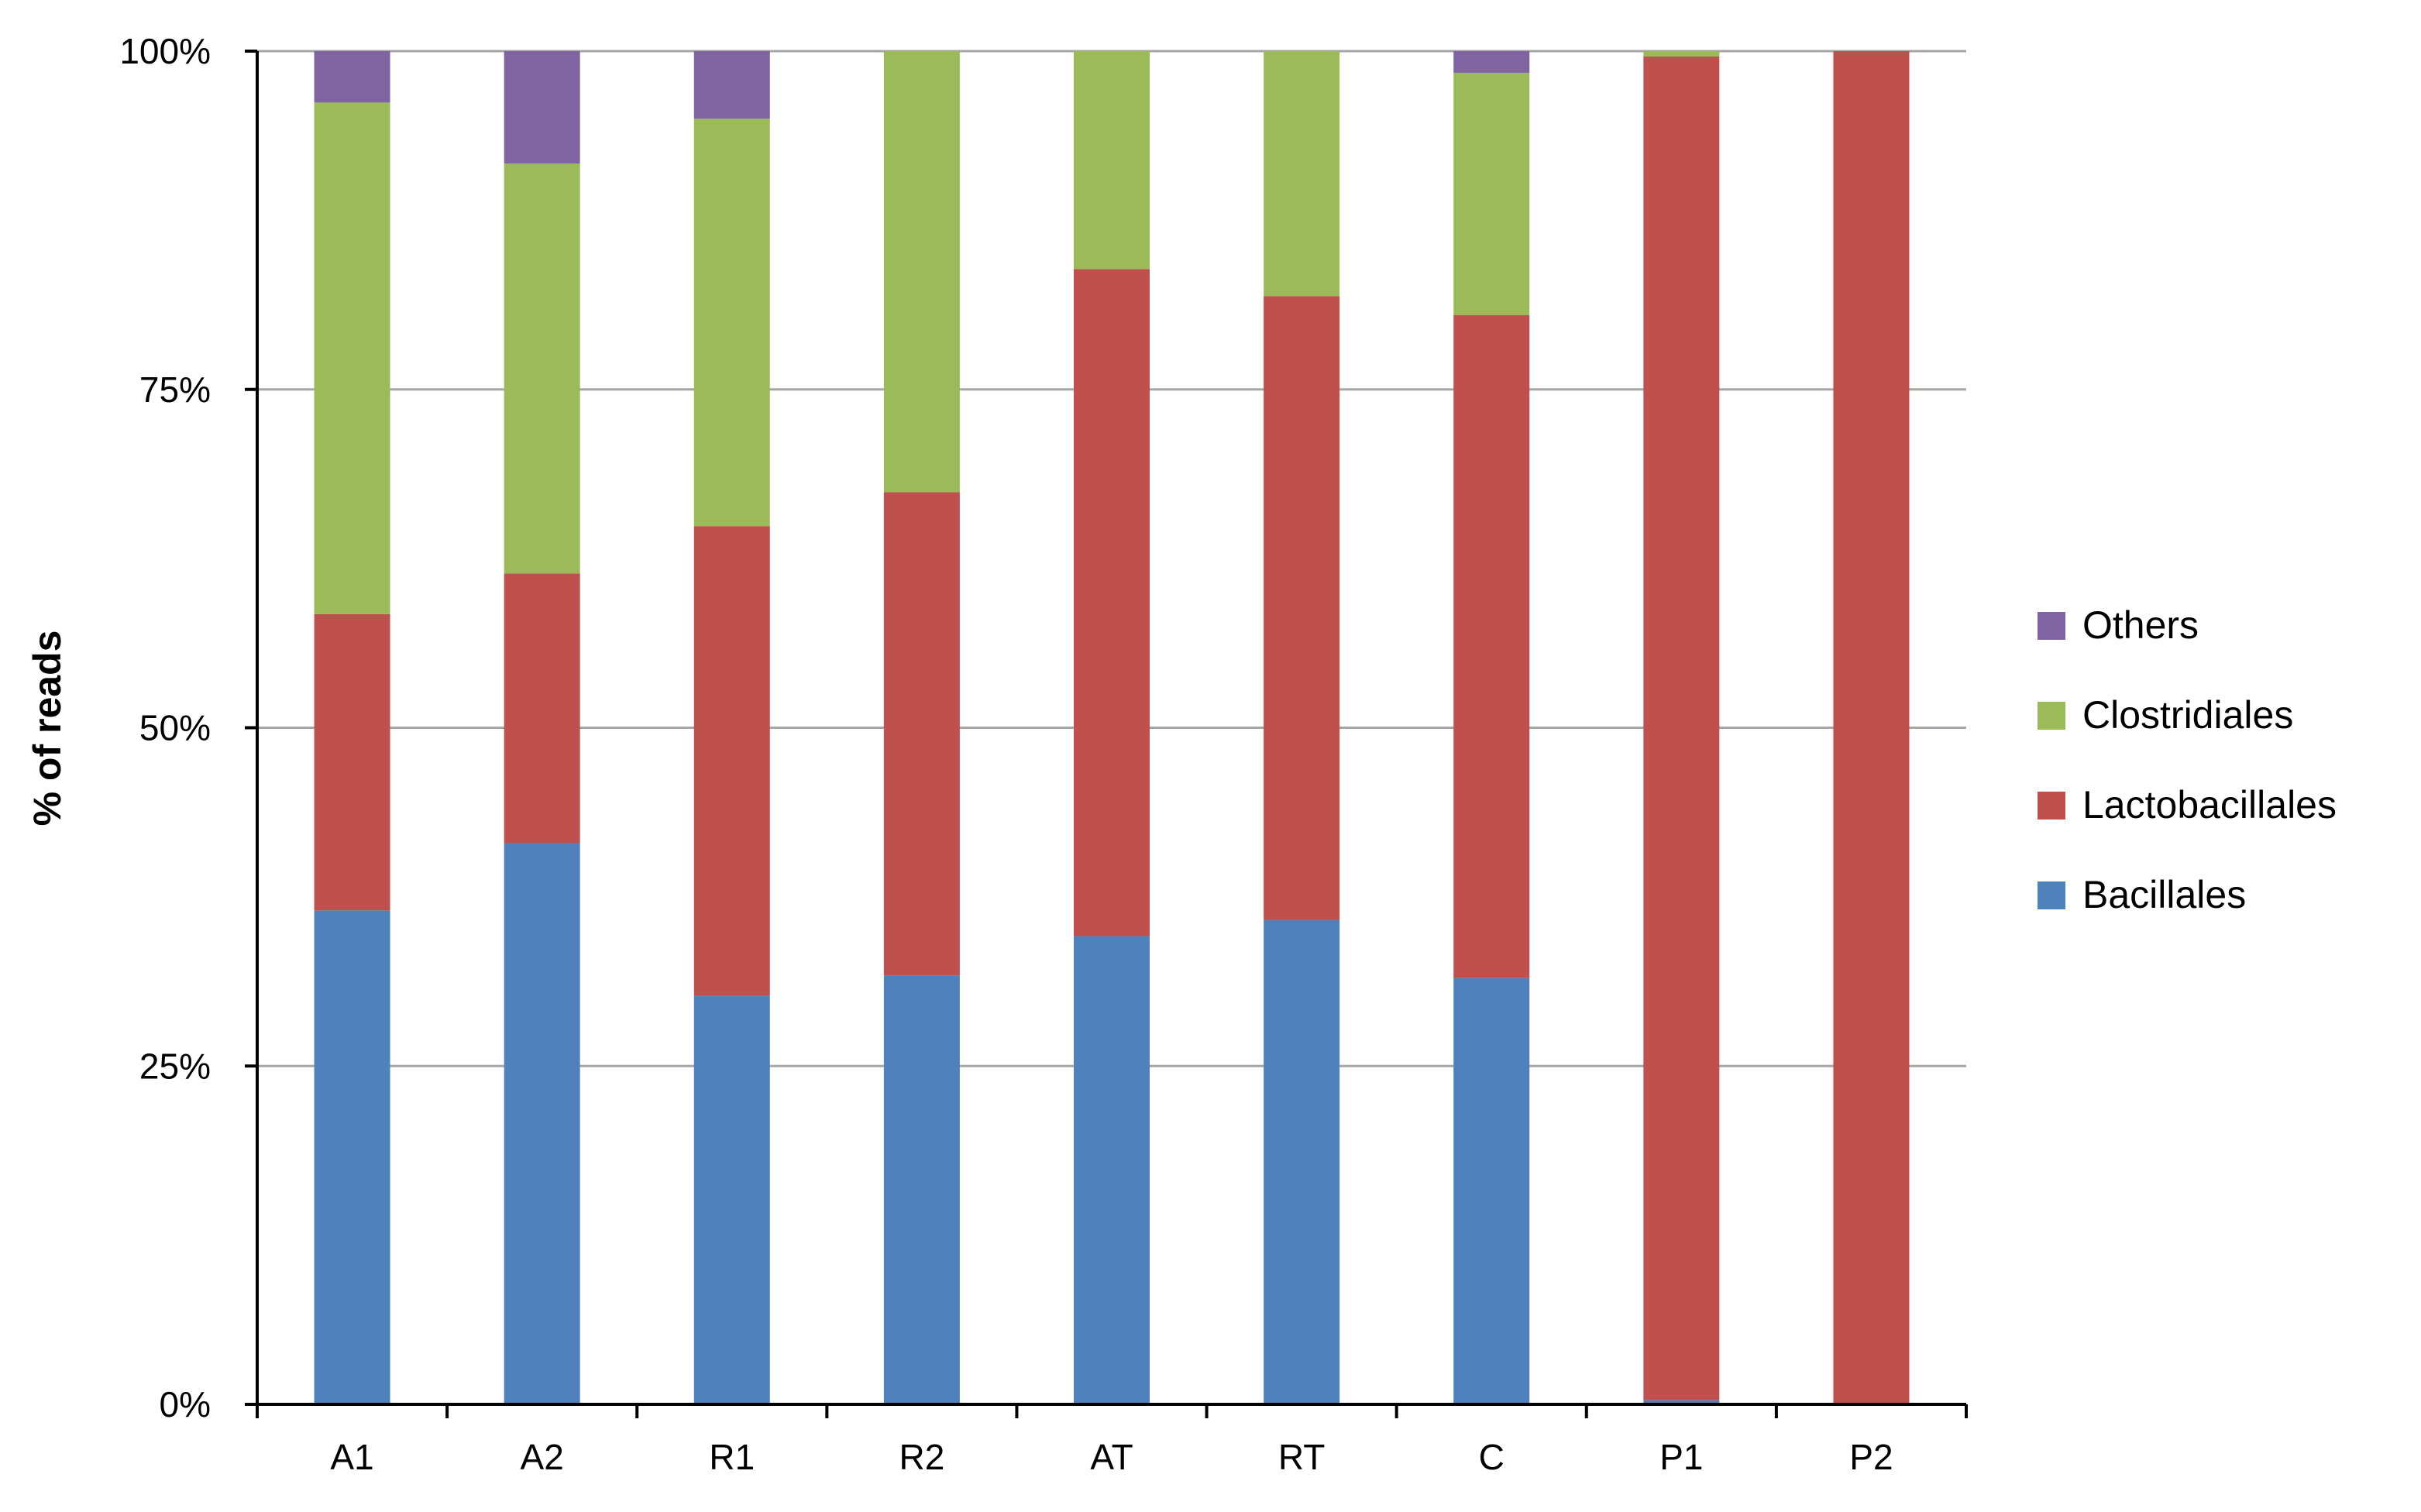 The width and height of the screenshot is (2421, 1512). I want to click on bar-segment-bacillales-at, so click(1112, 1170).